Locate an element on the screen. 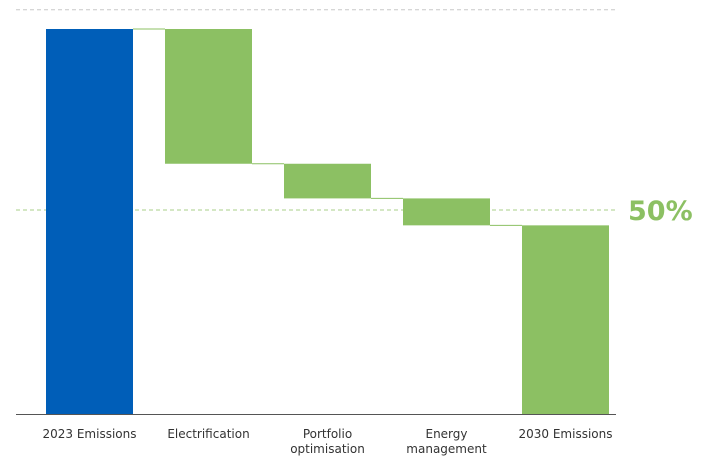  category-label-5: 2030 Emissions is located at coordinates (566, 434).